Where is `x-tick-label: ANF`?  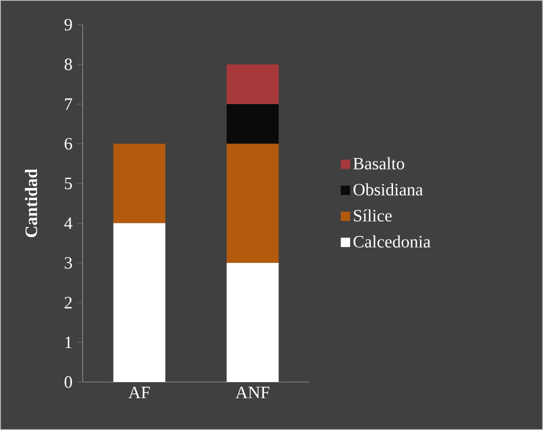 x-tick-label: ANF is located at coordinates (252, 392).